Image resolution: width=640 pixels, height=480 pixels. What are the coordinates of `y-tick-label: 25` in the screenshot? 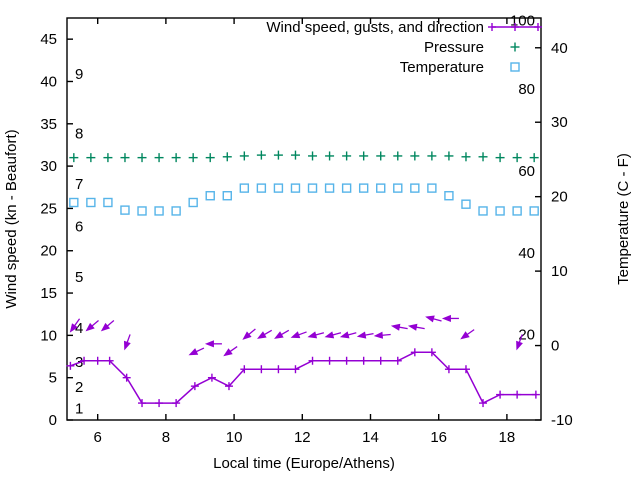 It's located at (48, 208).